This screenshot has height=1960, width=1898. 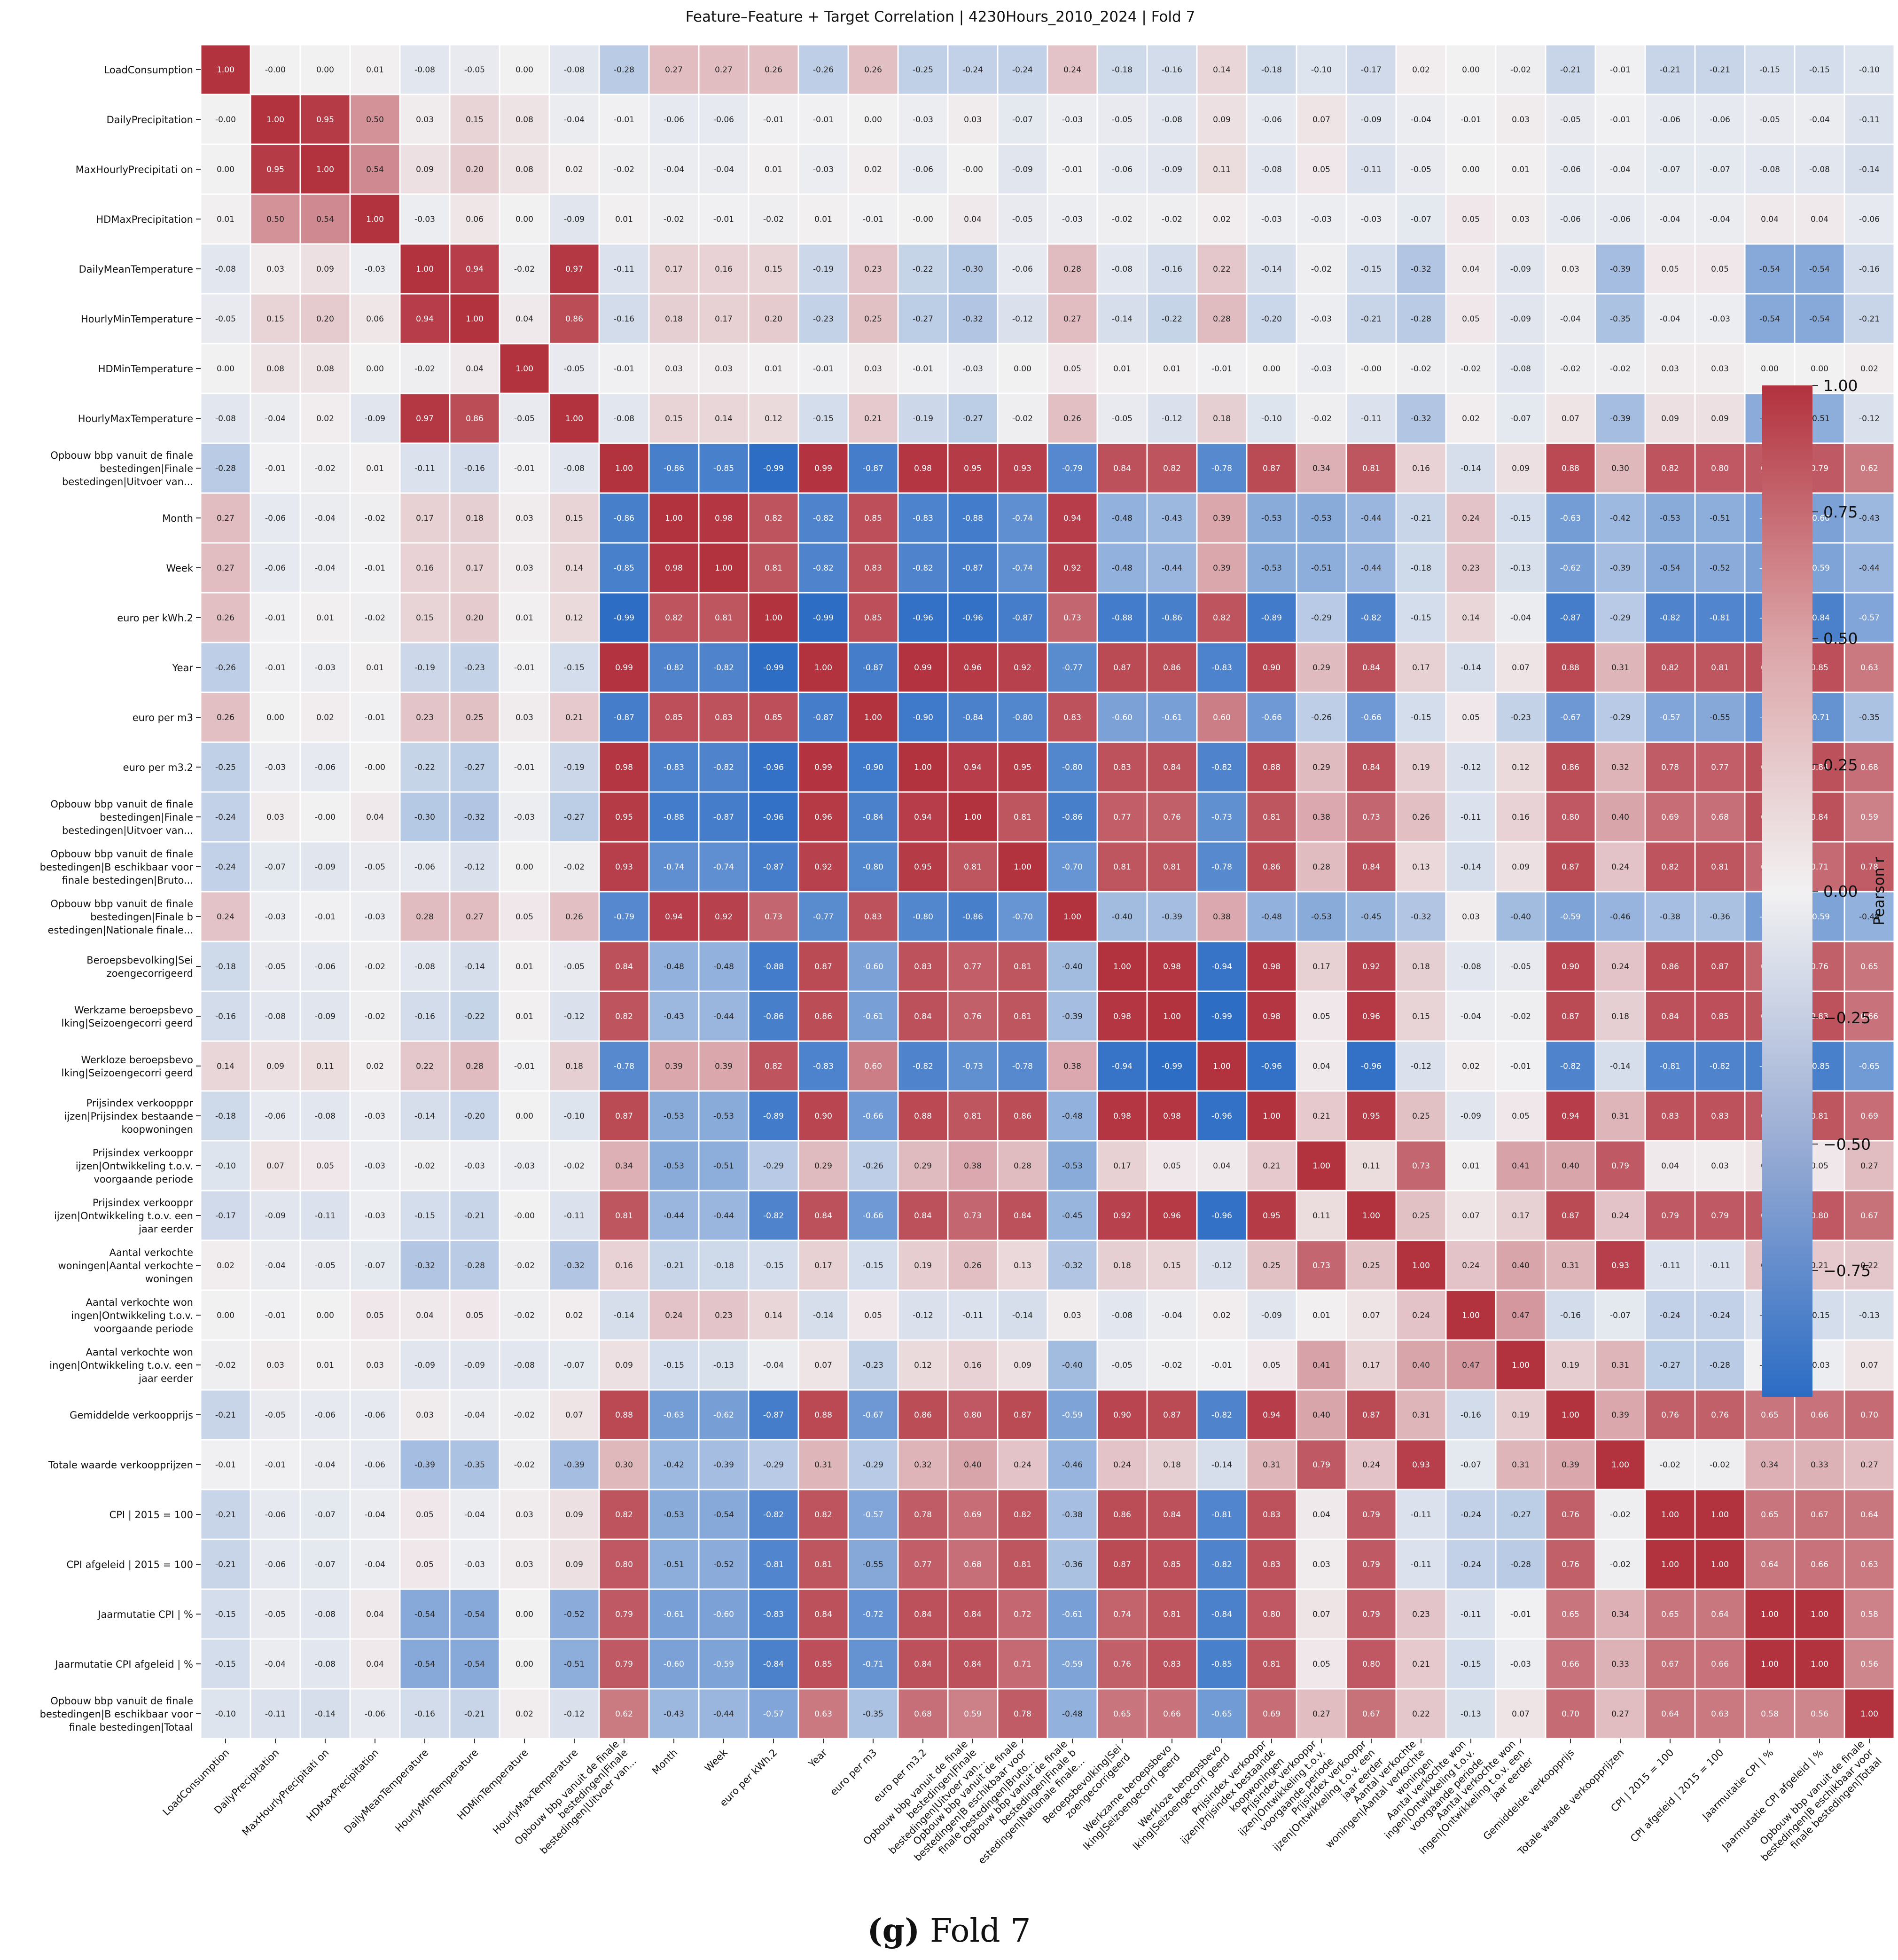 What do you see at coordinates (1172, 418) in the screenshot?
I see `cell-value-label: -0.12` at bounding box center [1172, 418].